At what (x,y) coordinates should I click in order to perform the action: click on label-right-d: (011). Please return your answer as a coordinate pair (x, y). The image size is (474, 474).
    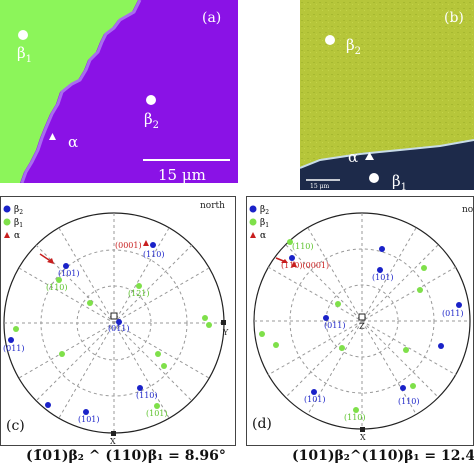
    Looking at the image, I should click on (453, 313).